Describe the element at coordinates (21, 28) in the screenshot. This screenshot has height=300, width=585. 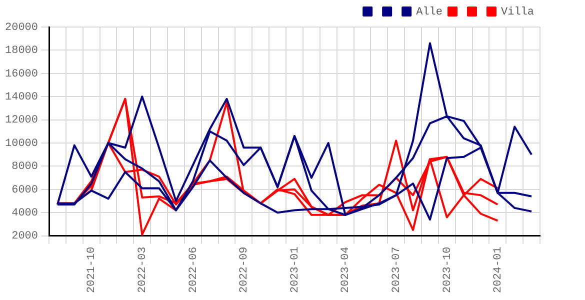
I see `y-tick-label: 20000` at that location.